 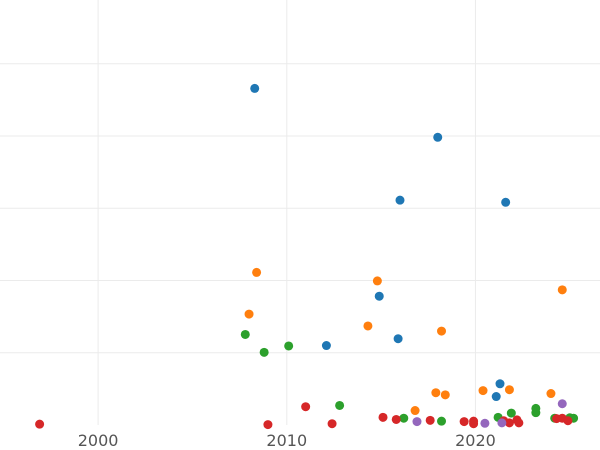 I want to click on axis-labels: 2000 2010 2020, so click(x=287, y=440).